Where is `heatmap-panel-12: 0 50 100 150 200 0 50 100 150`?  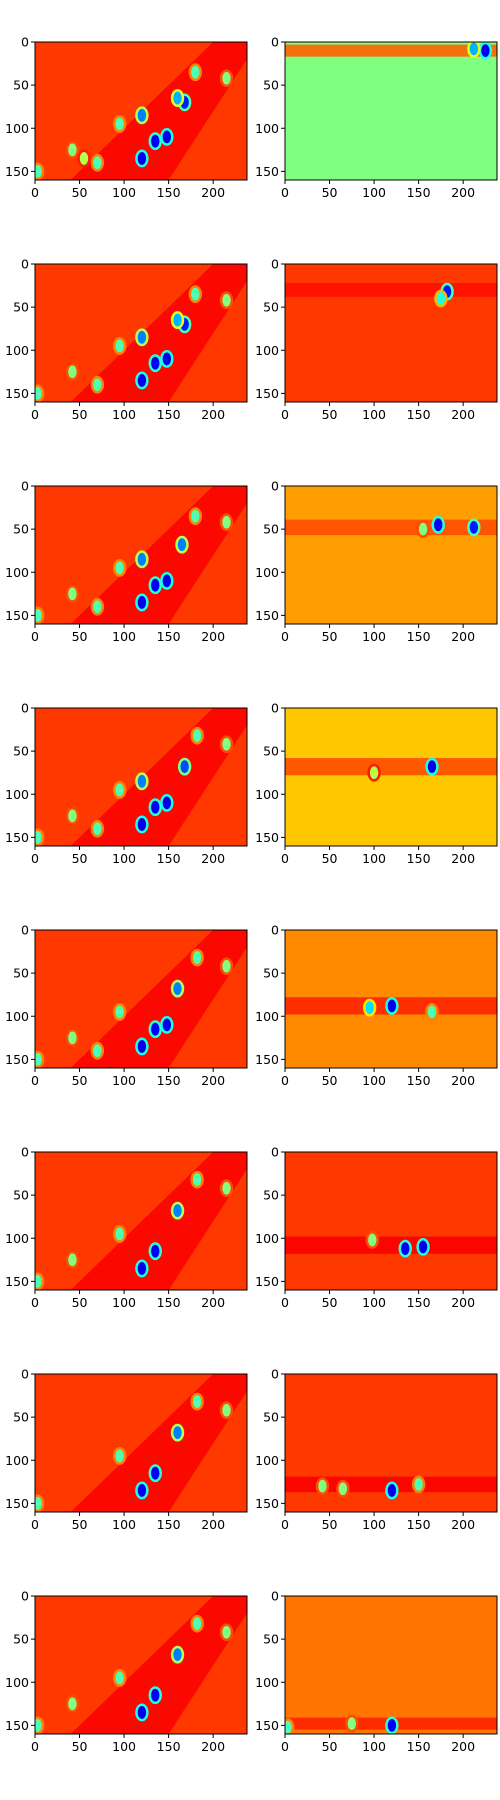 heatmap-panel-12: 0 50 100 150 200 0 50 100 150 is located at coordinates (376, 1227).